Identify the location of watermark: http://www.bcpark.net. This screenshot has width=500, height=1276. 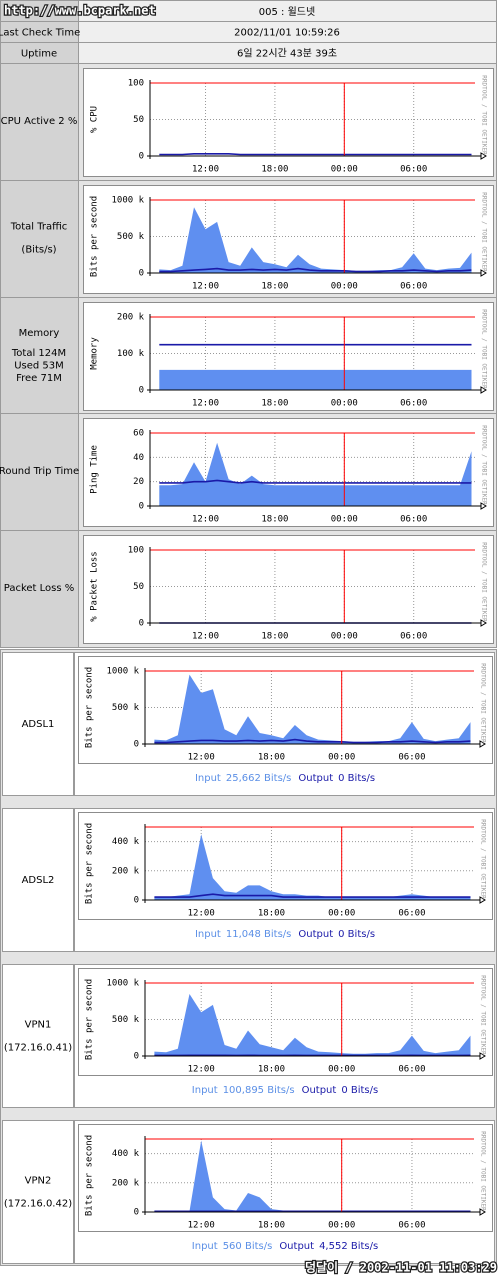
(80, 11).